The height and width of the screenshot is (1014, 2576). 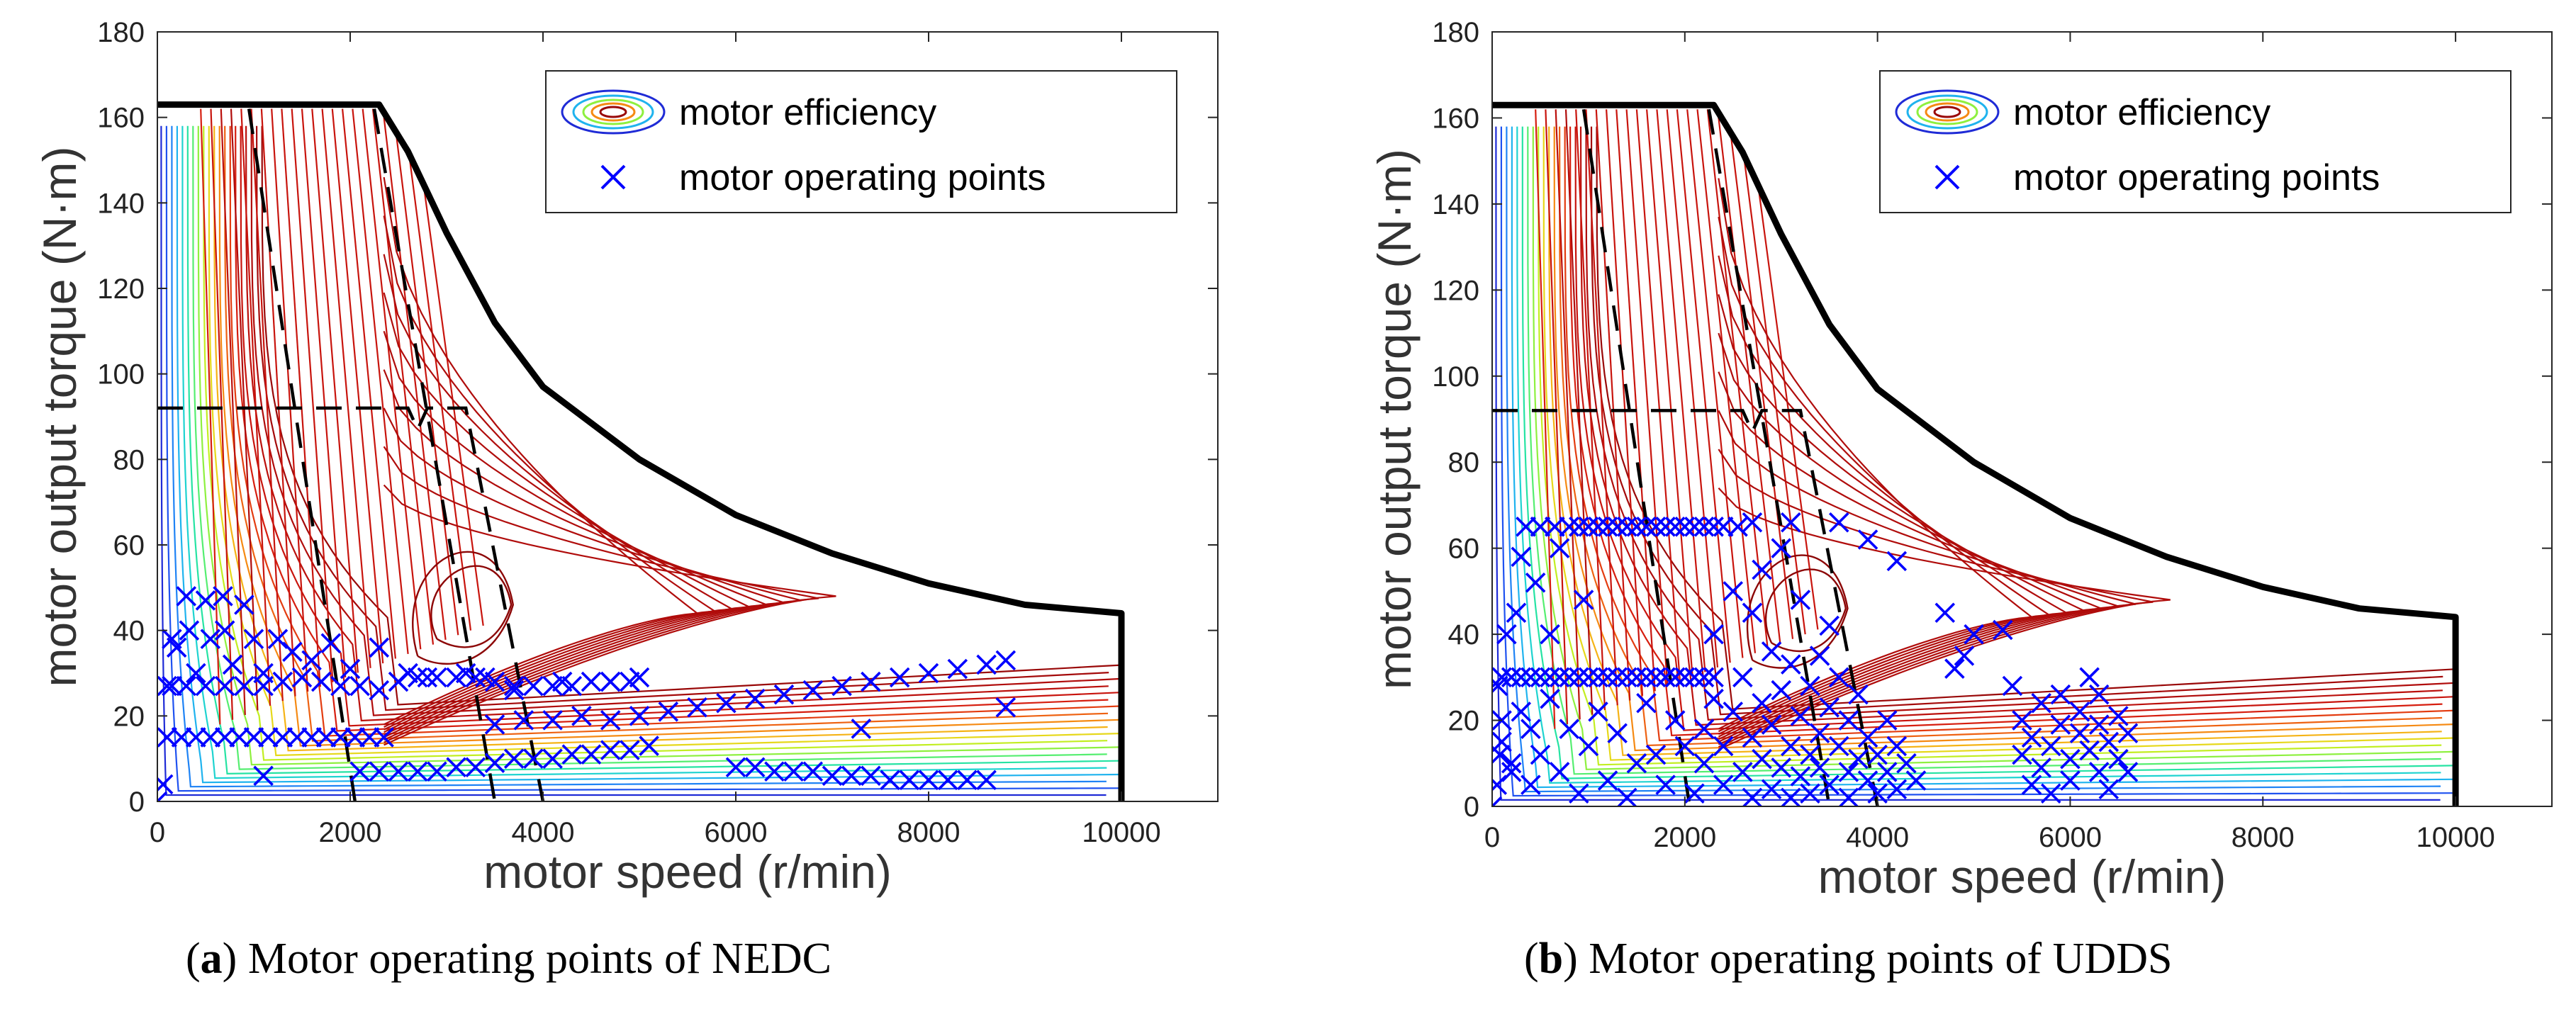 I want to click on y-tick-label: 80, so click(x=129, y=459).